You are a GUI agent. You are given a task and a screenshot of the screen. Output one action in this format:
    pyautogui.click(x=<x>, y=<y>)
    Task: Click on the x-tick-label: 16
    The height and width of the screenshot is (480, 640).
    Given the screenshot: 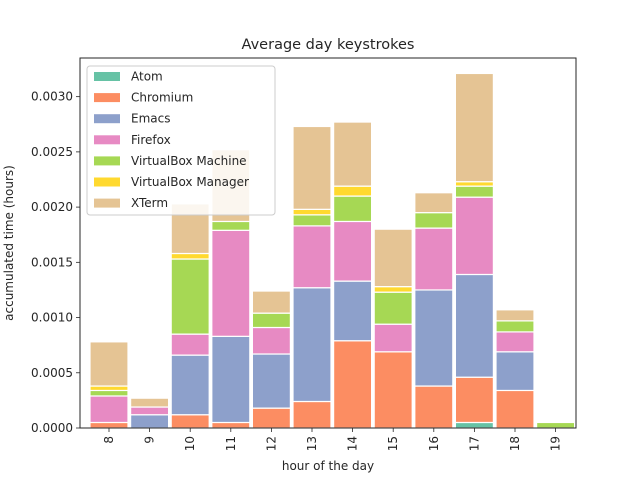 What is the action you would take?
    pyautogui.click(x=434, y=443)
    